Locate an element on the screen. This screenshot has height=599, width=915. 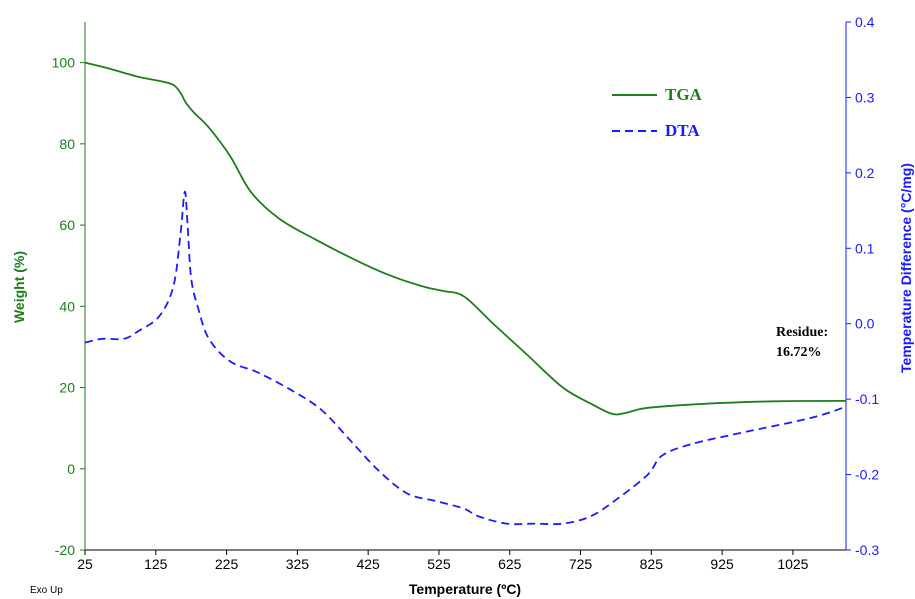
right-tick-label: 0.4 is located at coordinates (865, 22).